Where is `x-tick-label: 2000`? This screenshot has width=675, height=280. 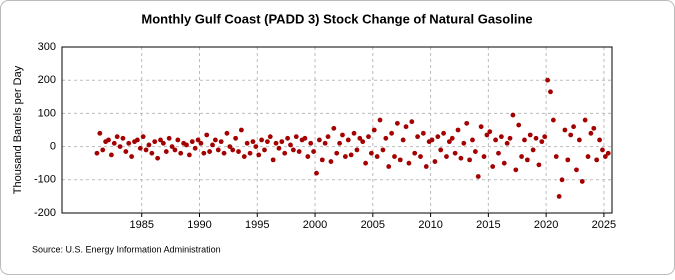 x-tick-label: 2000 is located at coordinates (315, 225).